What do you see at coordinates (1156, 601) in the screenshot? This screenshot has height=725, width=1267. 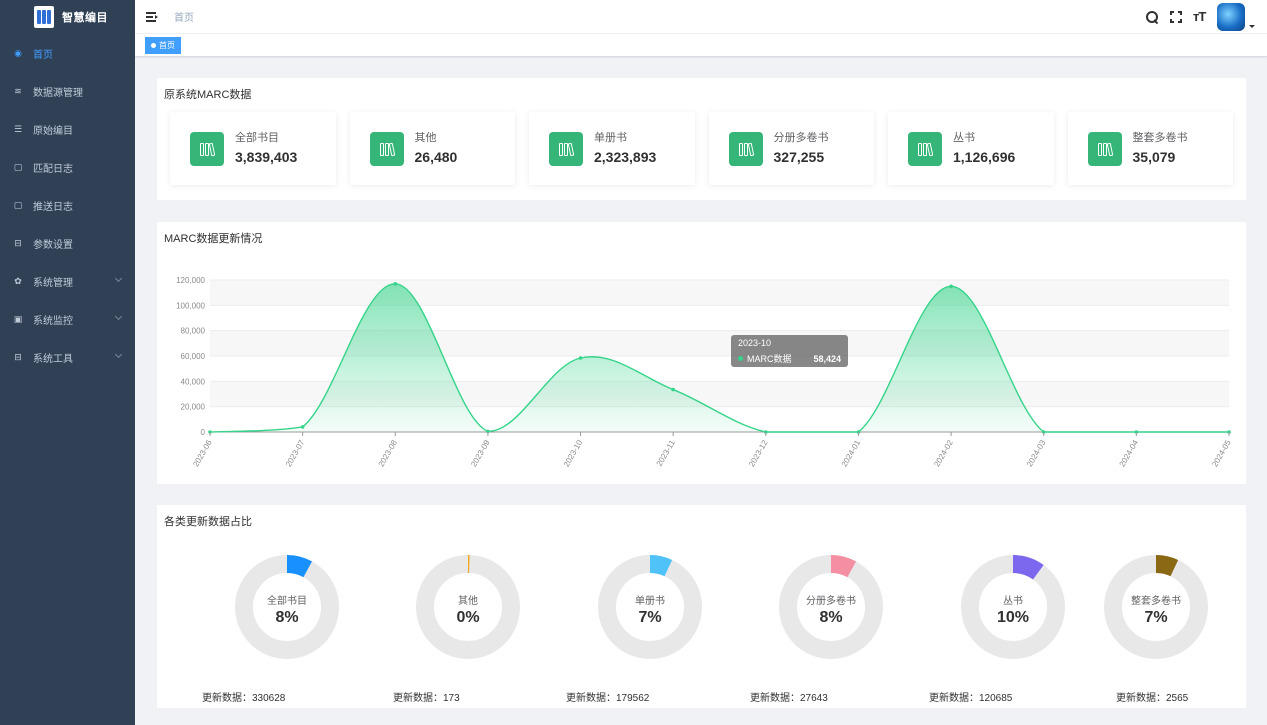 I see `donut-name: 整套多卷书` at bounding box center [1156, 601].